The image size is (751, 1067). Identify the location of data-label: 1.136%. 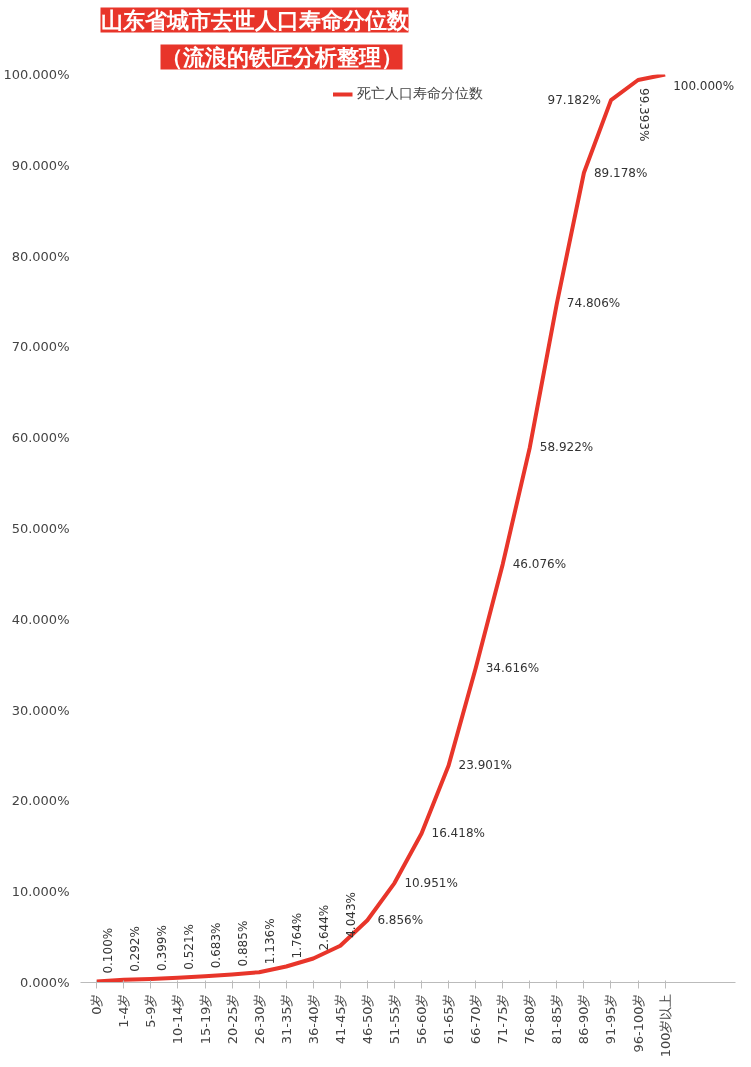
(270, 941).